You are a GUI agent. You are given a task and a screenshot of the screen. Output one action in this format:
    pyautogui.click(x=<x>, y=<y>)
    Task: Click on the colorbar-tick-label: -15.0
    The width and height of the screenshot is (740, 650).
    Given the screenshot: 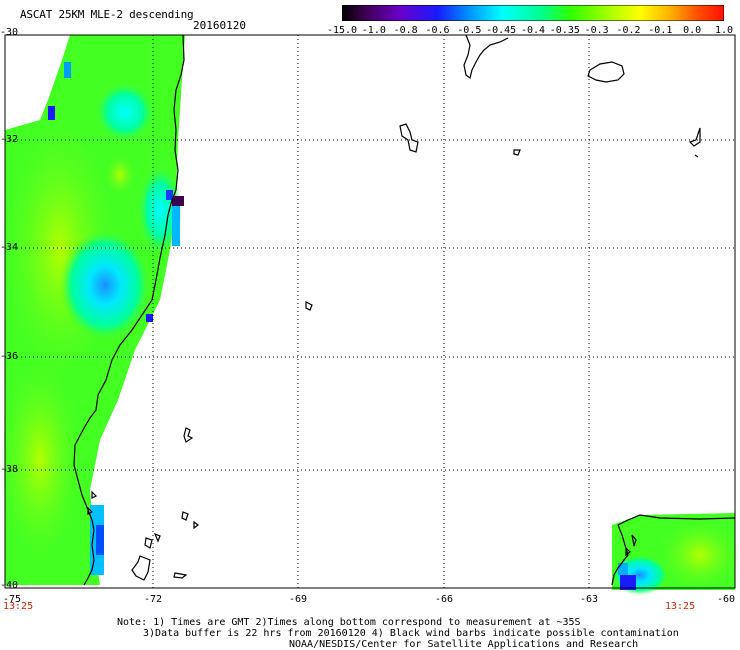 What is the action you would take?
    pyautogui.click(x=342, y=30)
    